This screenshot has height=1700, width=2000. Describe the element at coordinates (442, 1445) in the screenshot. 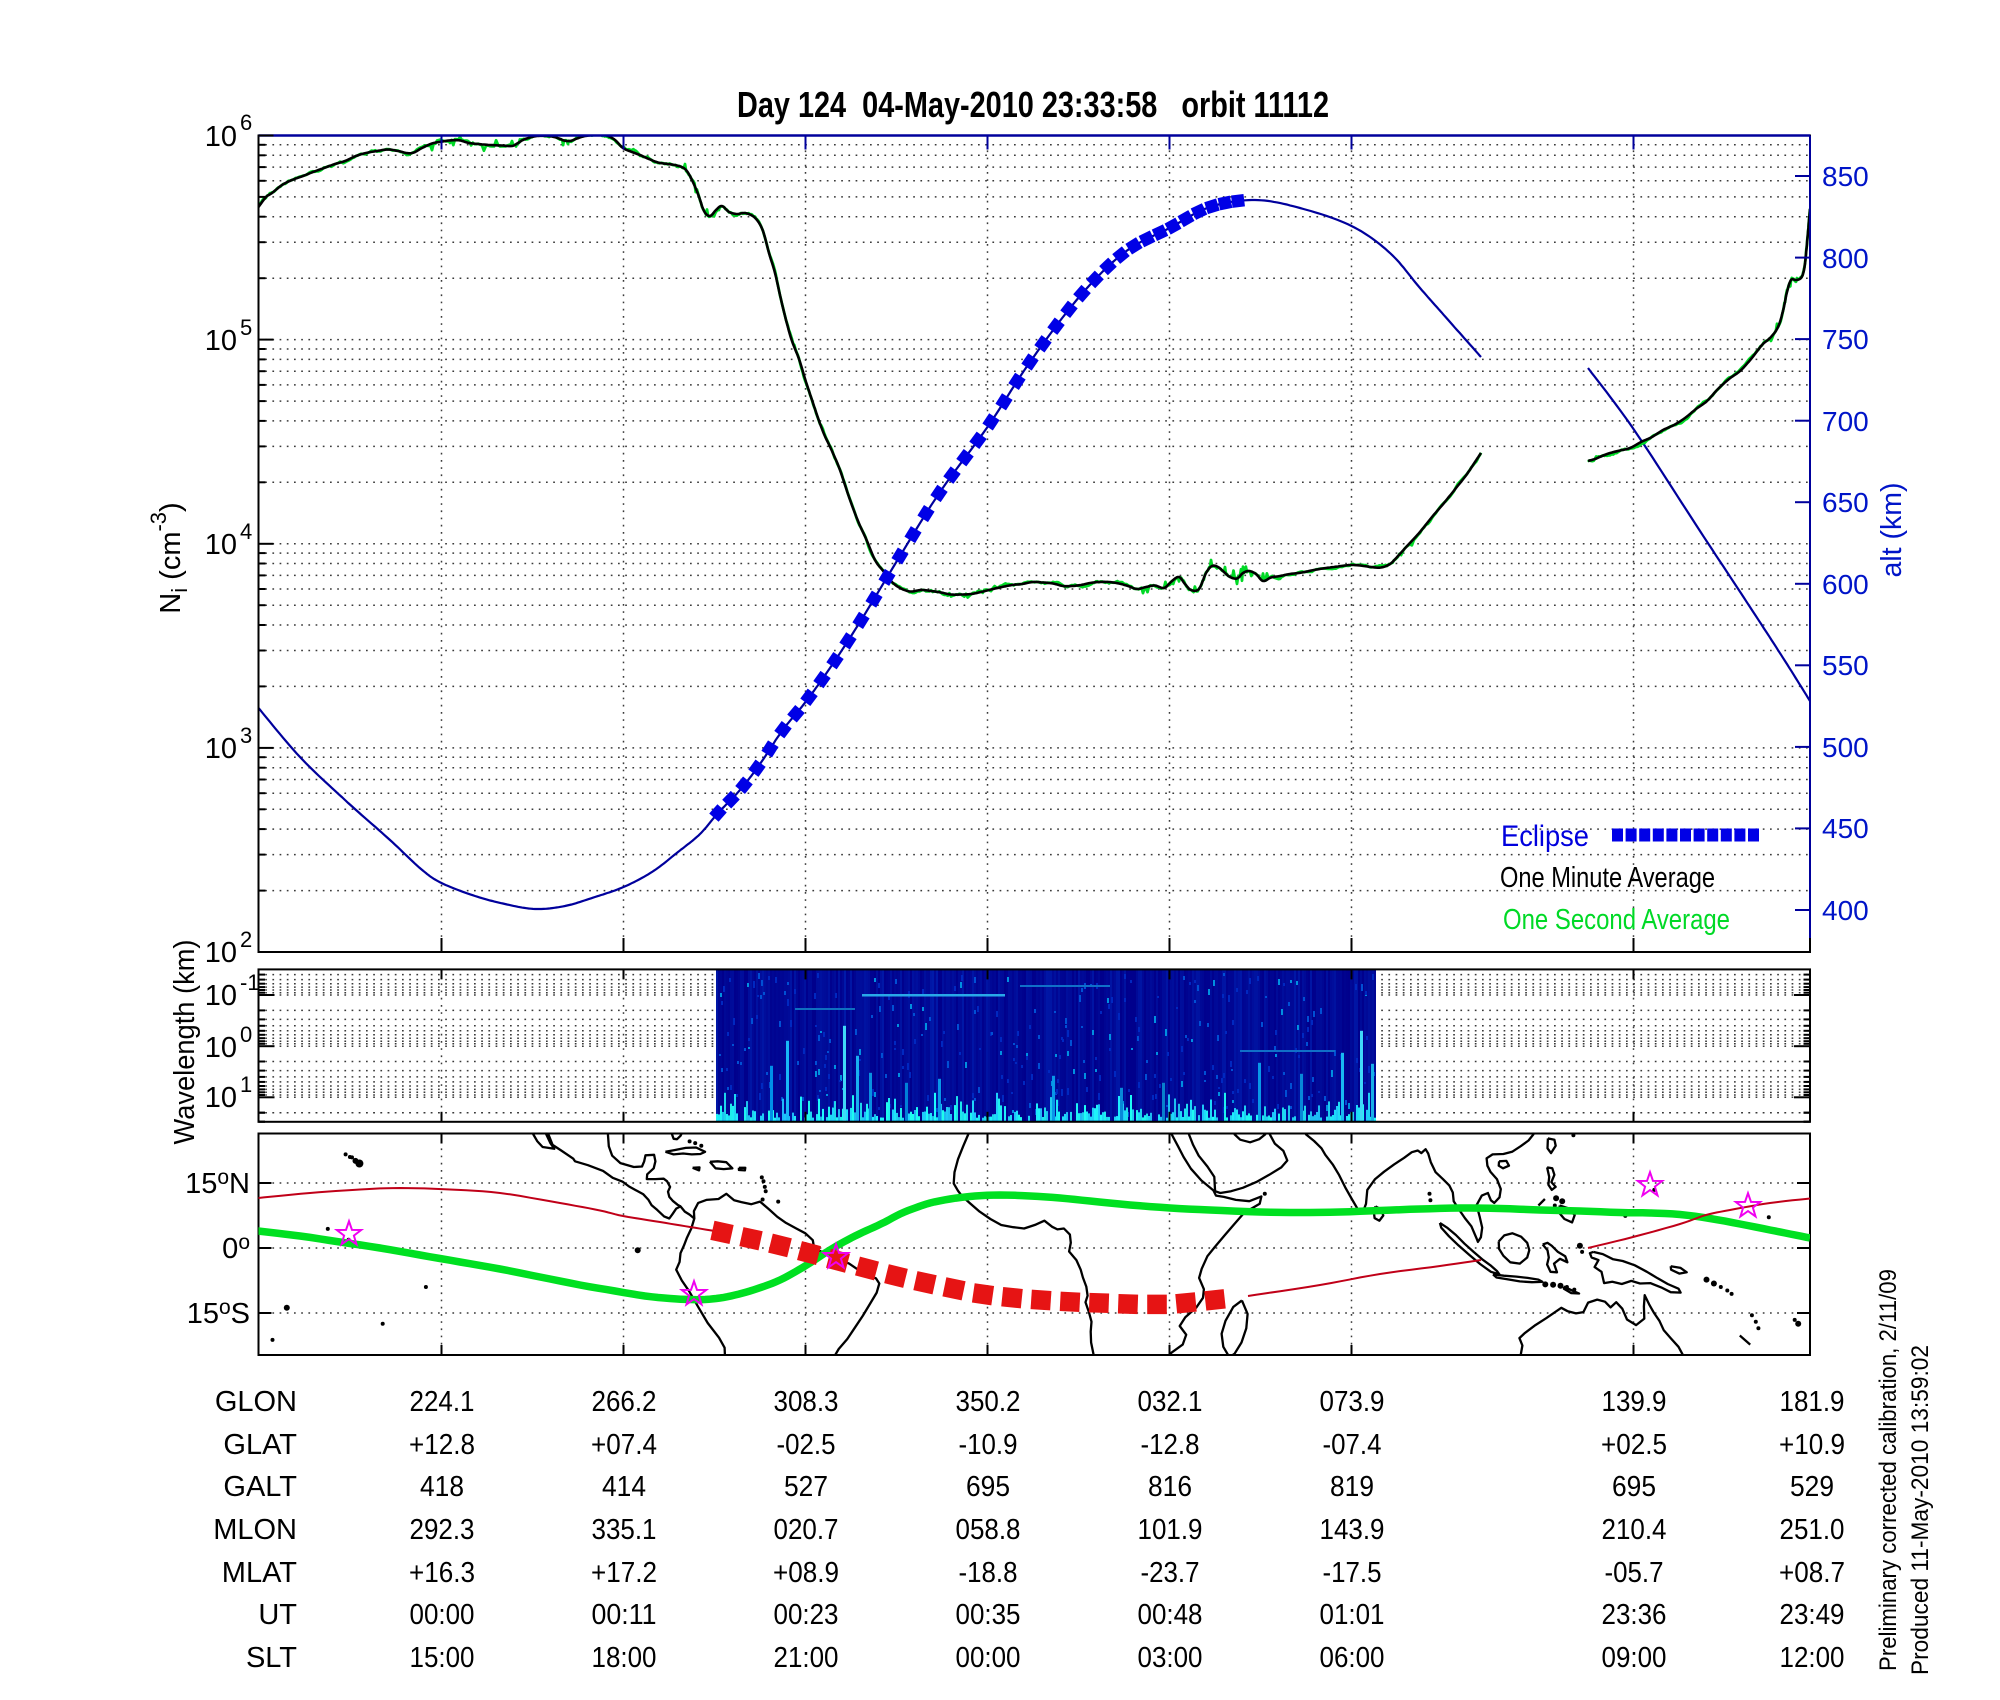

I see `svg-text: +12.8` at that location.